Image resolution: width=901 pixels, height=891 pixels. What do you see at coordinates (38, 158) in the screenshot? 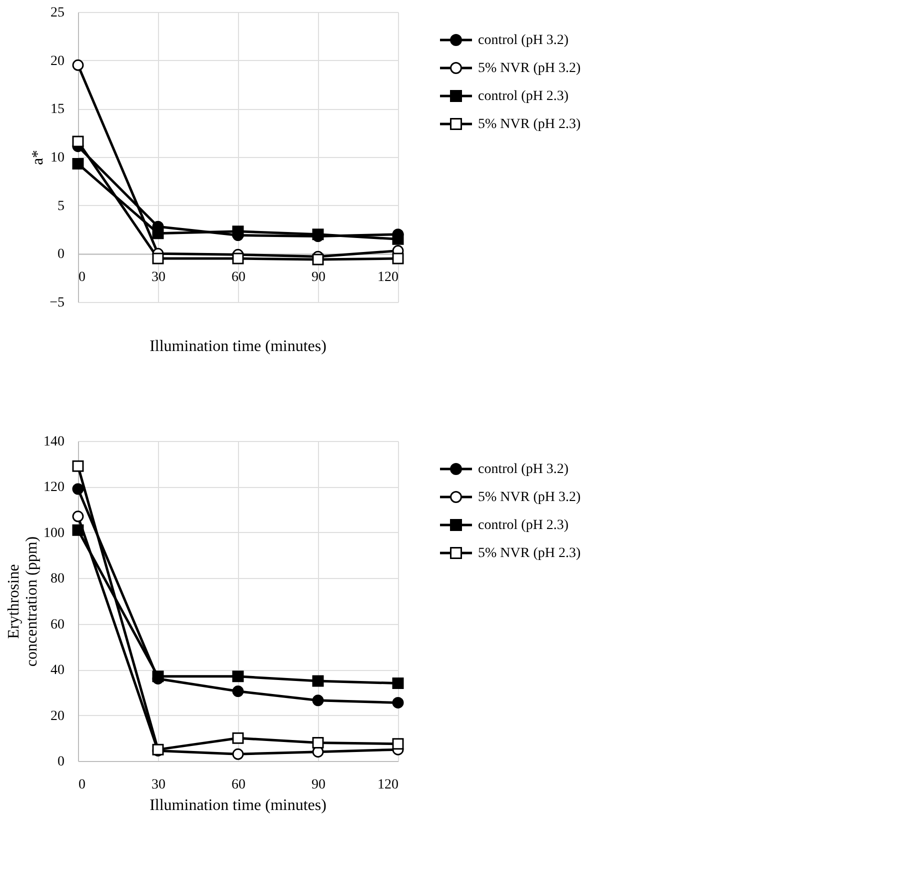
I see `y-axis-title: a*` at bounding box center [38, 158].